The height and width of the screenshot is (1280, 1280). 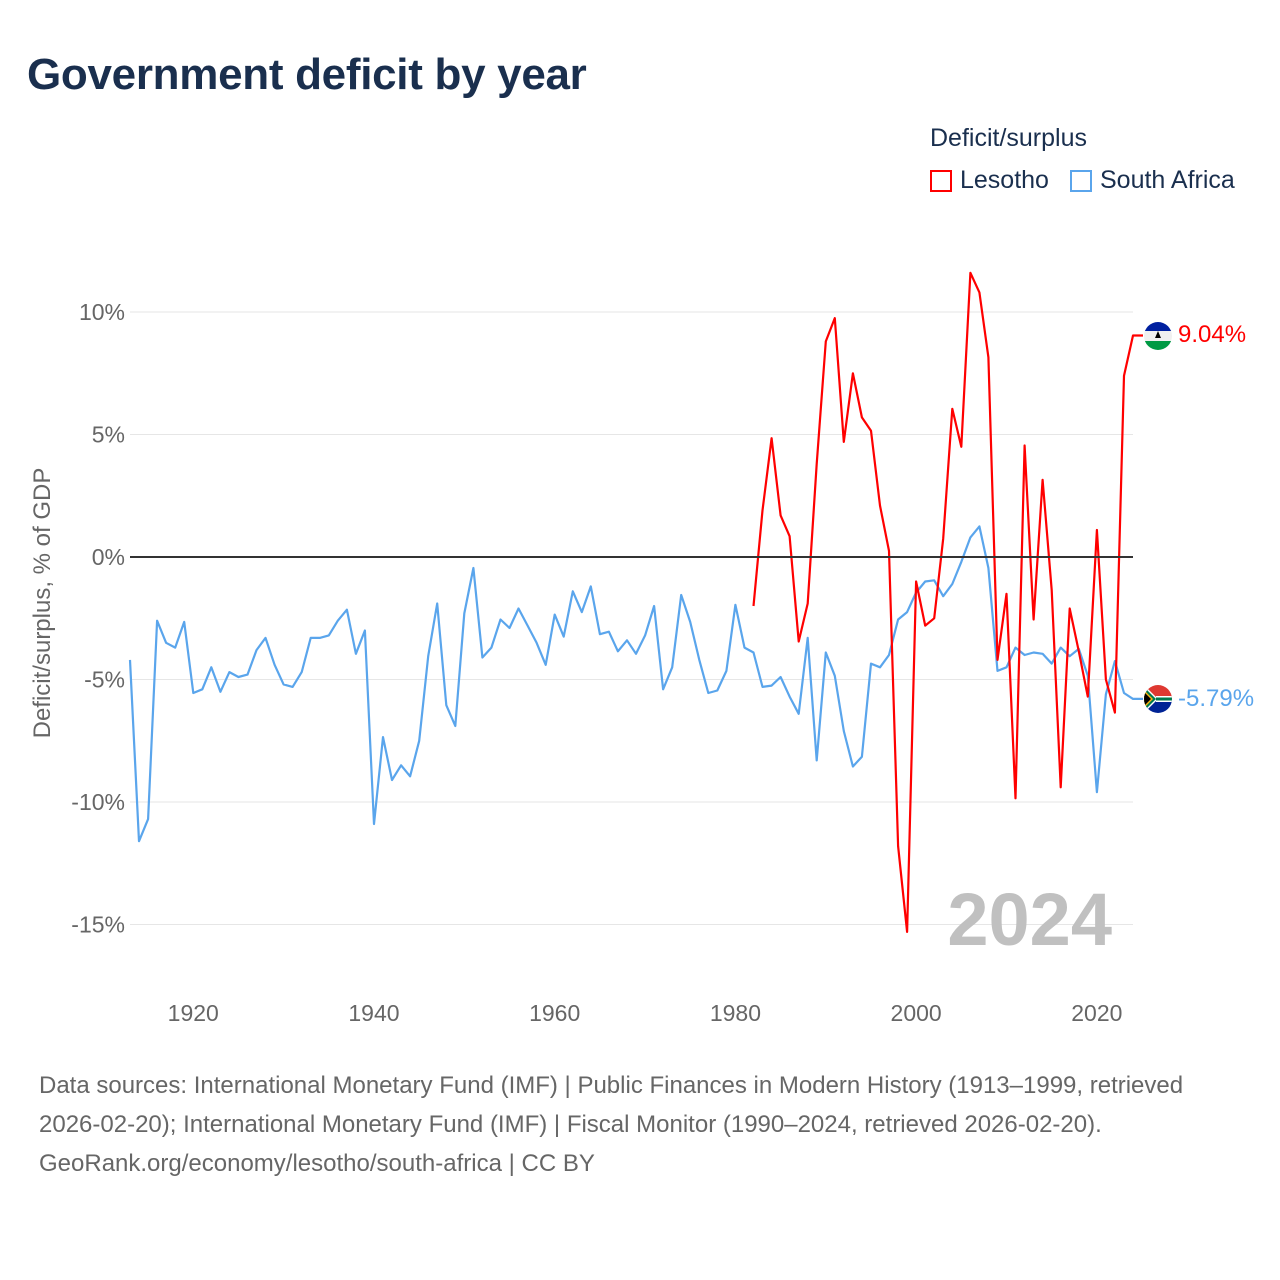 What do you see at coordinates (1008, 138) in the screenshot?
I see `legend-title: Deficit/surplus` at bounding box center [1008, 138].